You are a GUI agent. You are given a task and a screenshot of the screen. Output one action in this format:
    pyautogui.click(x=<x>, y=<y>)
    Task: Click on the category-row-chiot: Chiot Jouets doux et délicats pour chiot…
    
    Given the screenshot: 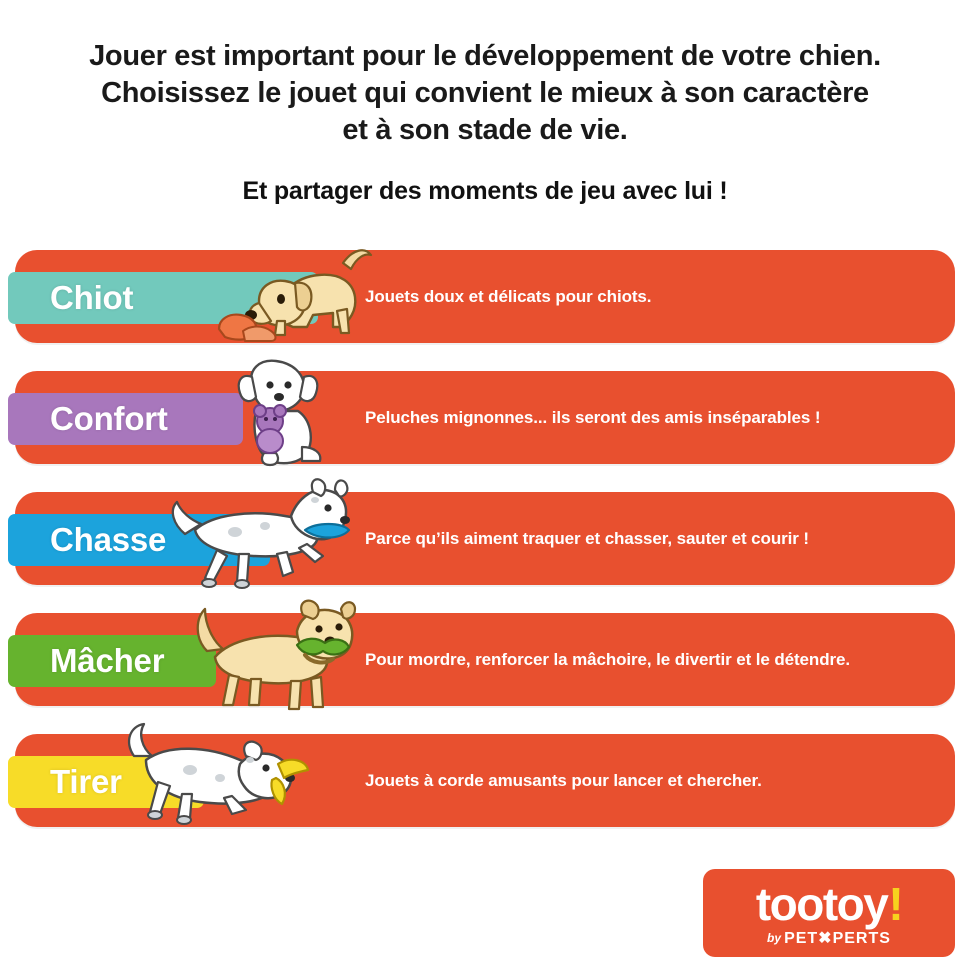 What is the action you would take?
    pyautogui.click(x=485, y=296)
    